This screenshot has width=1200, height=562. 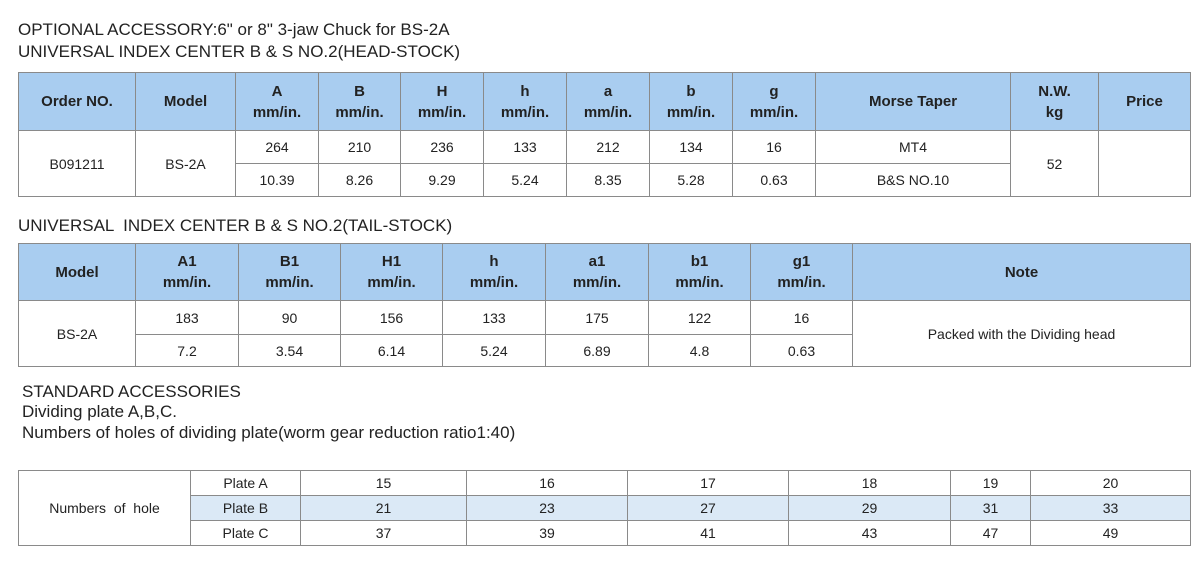 I want to click on cell: 175, so click(x=597, y=317).